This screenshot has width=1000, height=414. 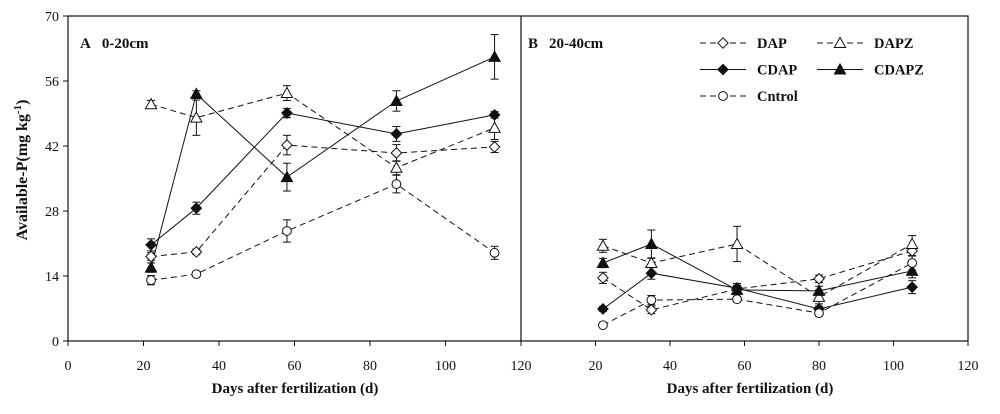 What do you see at coordinates (772, 44) in the screenshot?
I see `legend-label-dap: DAP` at bounding box center [772, 44].